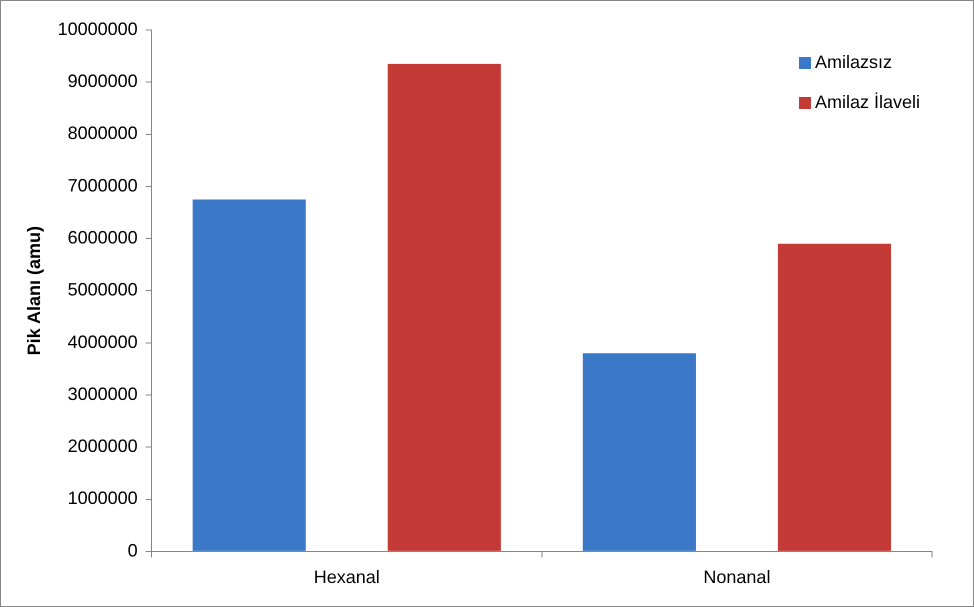 The width and height of the screenshot is (974, 607). I want to click on y-tick-label: 4000000, so click(103, 342).